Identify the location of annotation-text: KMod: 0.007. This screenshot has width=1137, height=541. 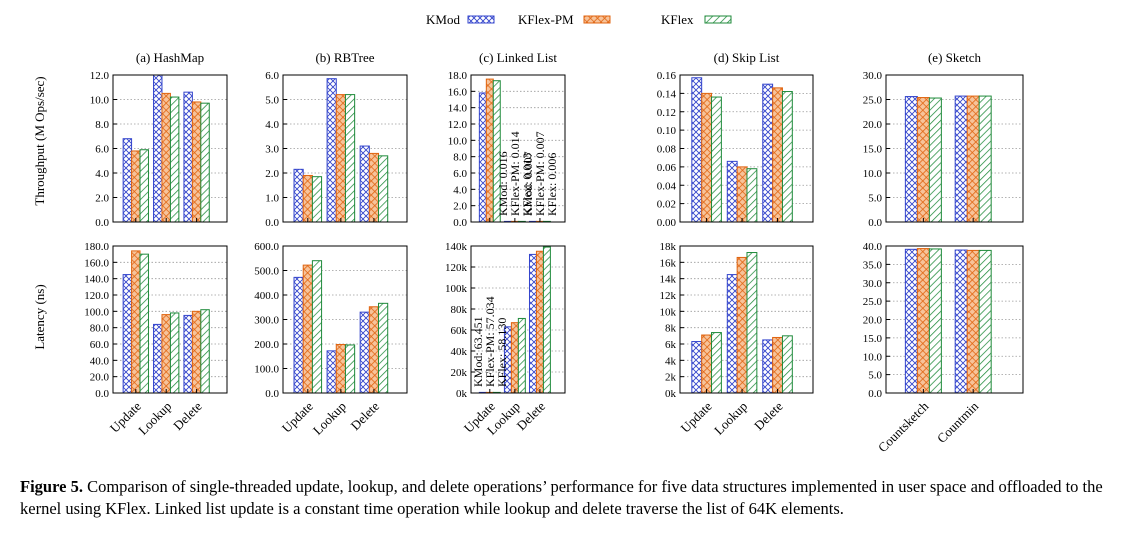
(528, 183).